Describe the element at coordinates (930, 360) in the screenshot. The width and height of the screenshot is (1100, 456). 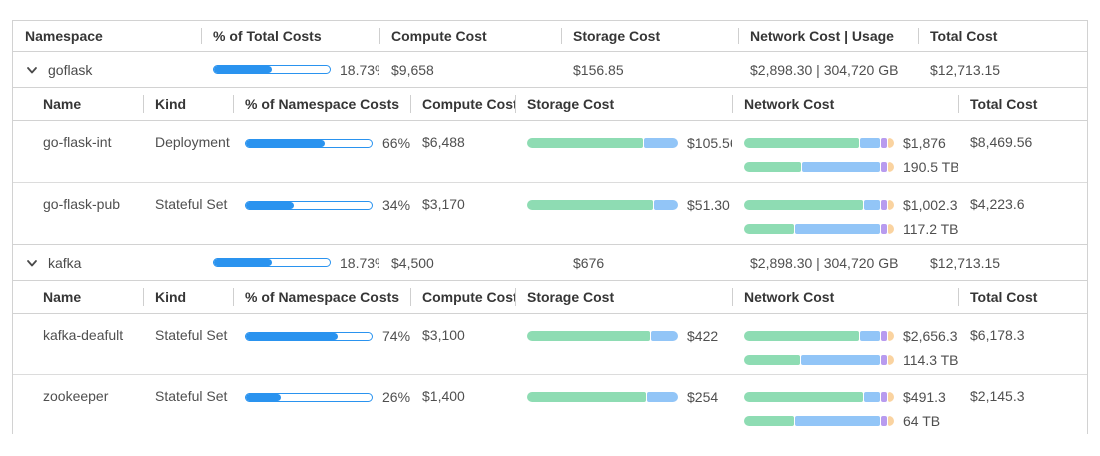
I see `network-usage-value: 114.3 TB` at that location.